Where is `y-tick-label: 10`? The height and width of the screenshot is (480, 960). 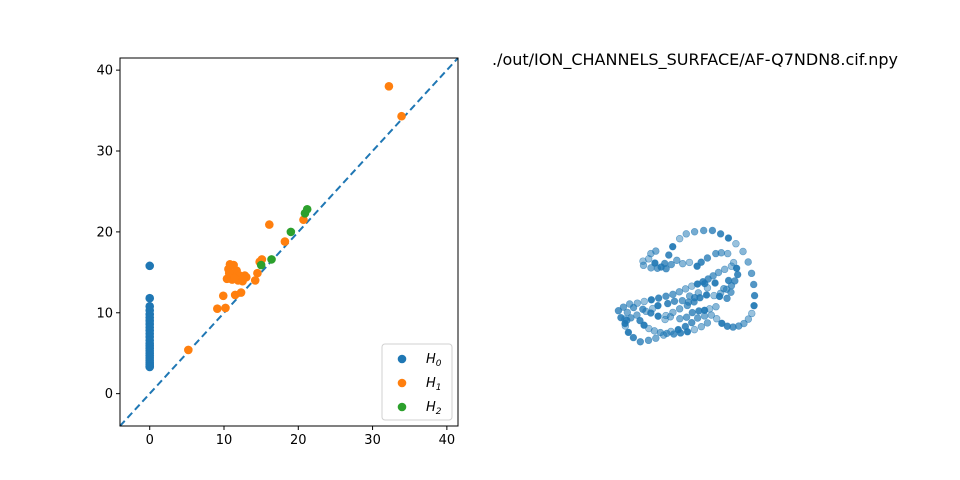 y-tick-label: 10 is located at coordinates (104, 313).